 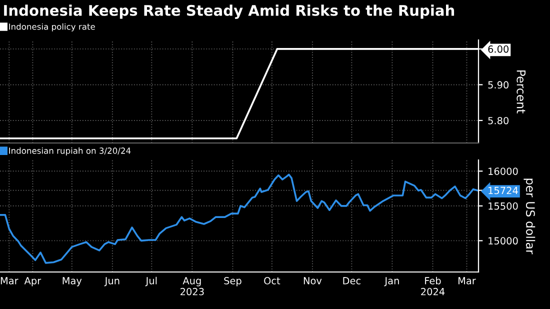 I want to click on y-tick-label: 5.90, so click(x=498, y=85).